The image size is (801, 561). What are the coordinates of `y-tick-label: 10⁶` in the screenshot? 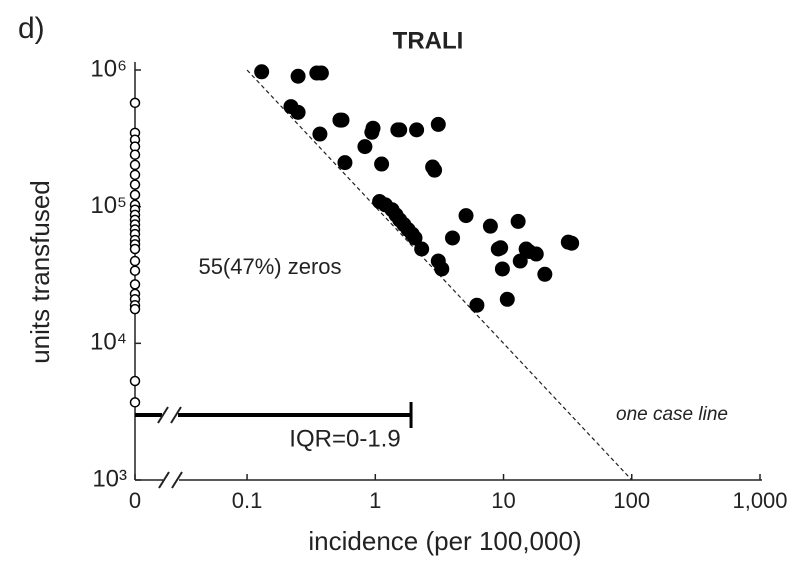 It's located at (108, 68).